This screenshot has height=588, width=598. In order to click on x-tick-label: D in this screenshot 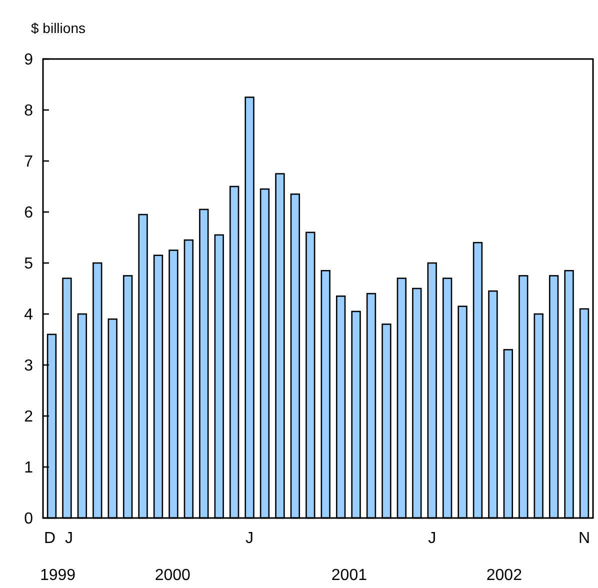, I will do `click(50, 538)`.